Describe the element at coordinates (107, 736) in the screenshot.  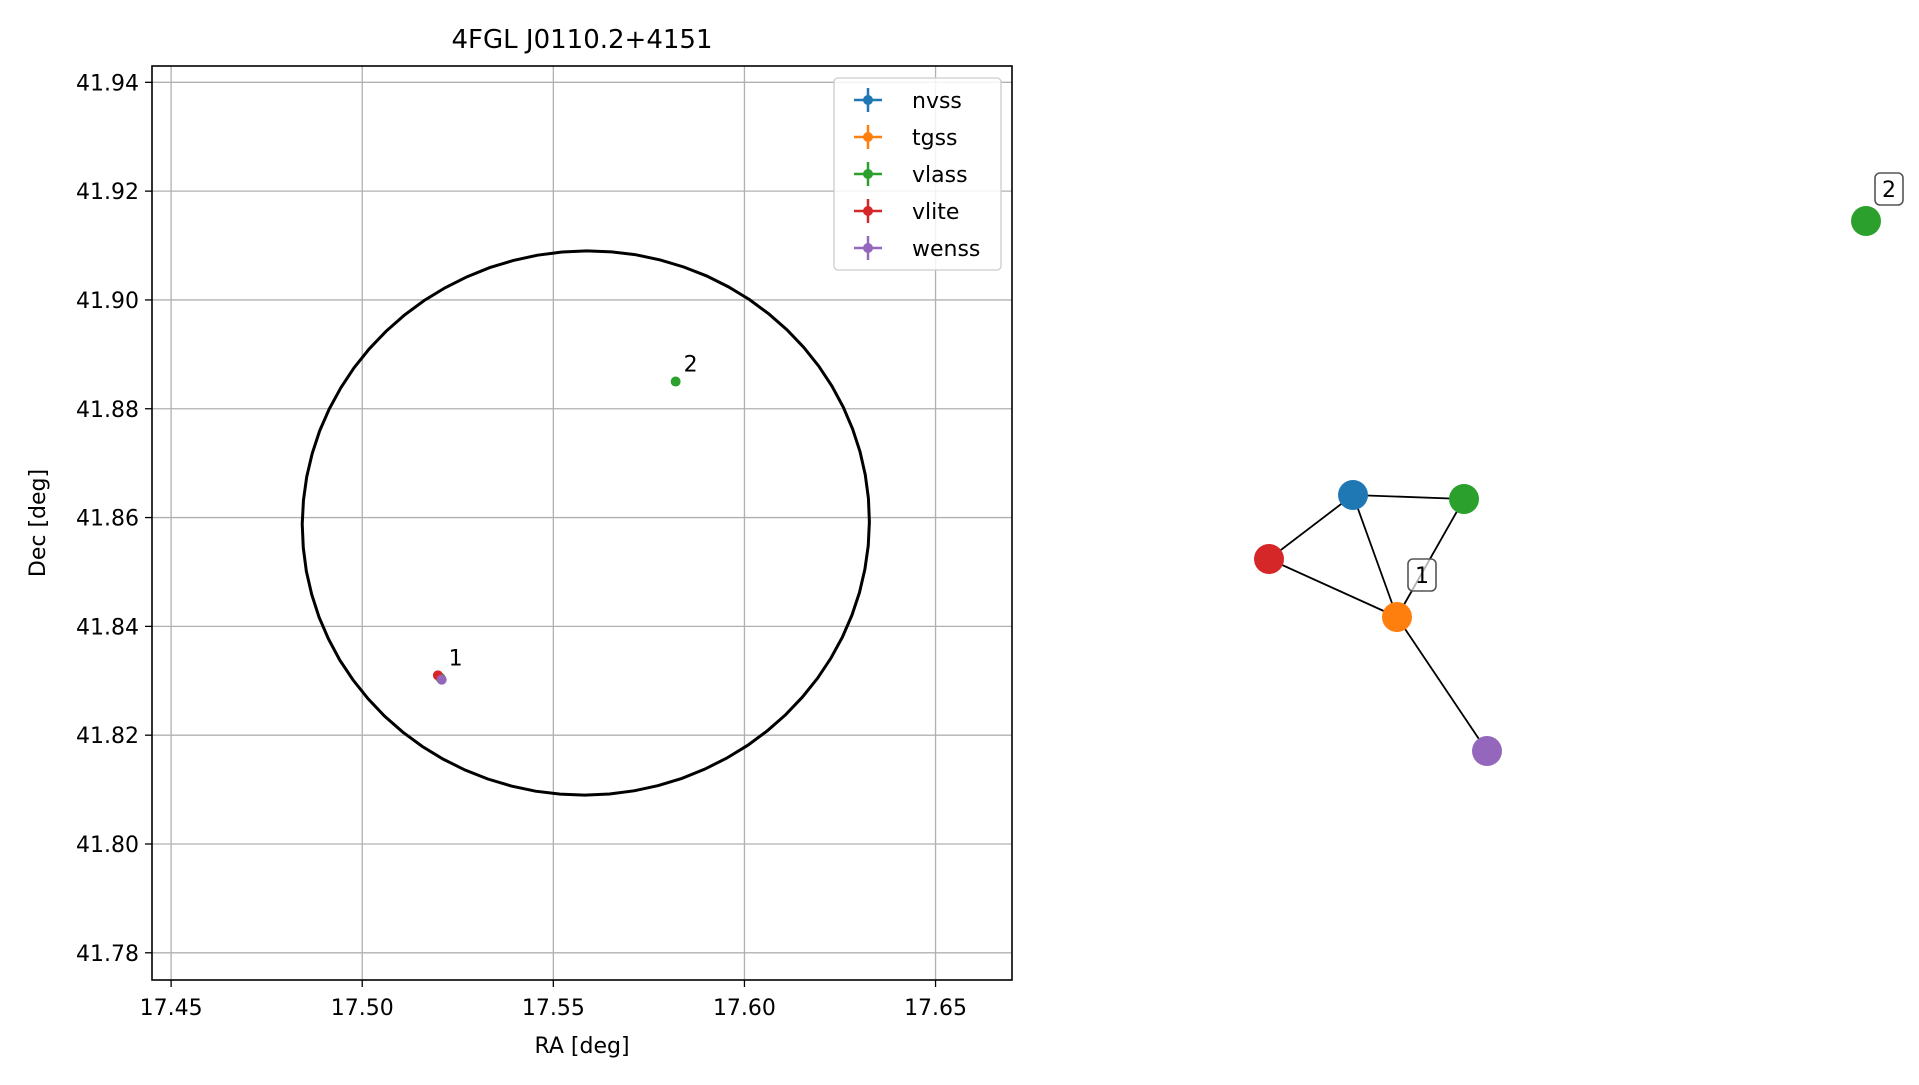
I see `y-tick-label: 41.82` at that location.